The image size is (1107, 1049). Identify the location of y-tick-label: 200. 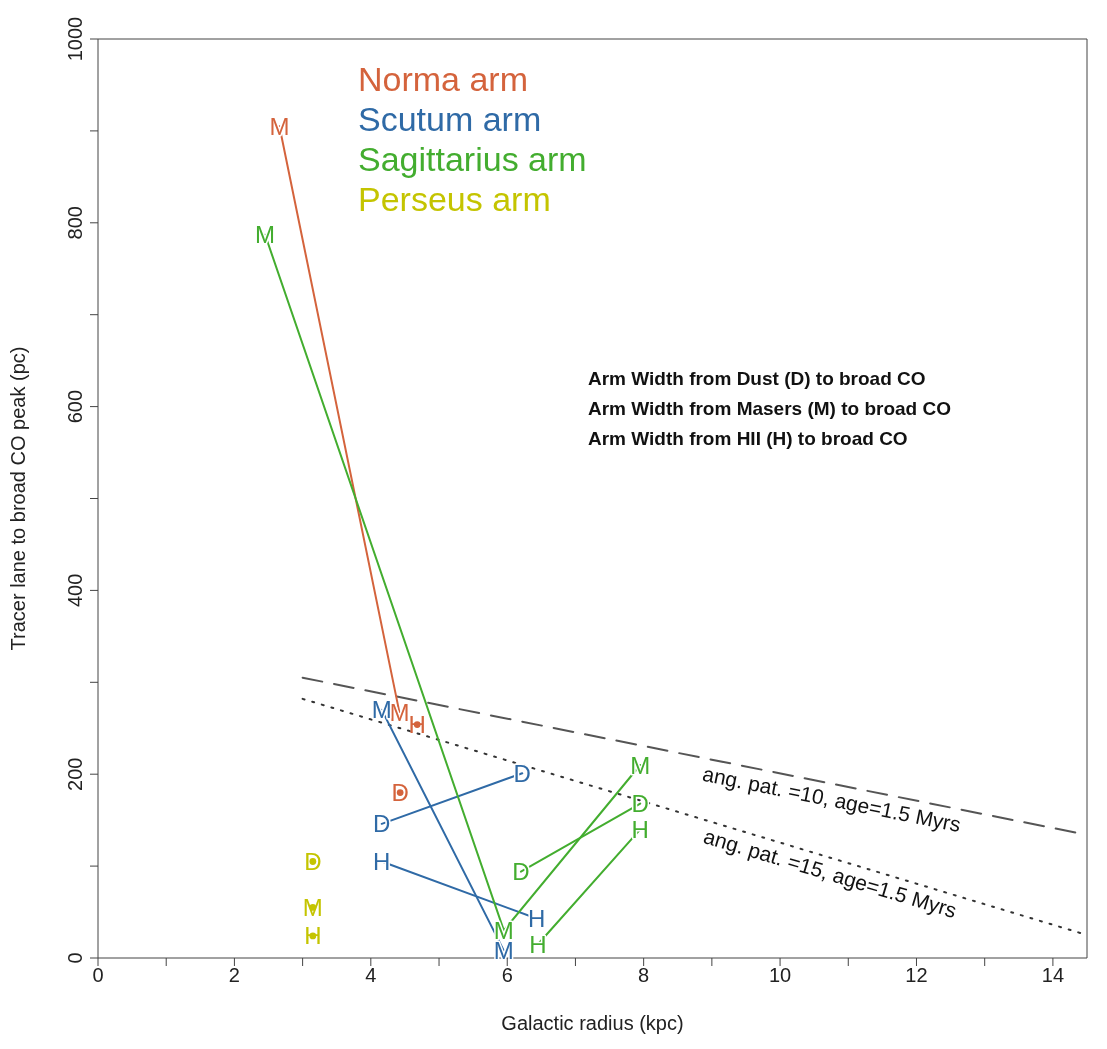
(75, 774).